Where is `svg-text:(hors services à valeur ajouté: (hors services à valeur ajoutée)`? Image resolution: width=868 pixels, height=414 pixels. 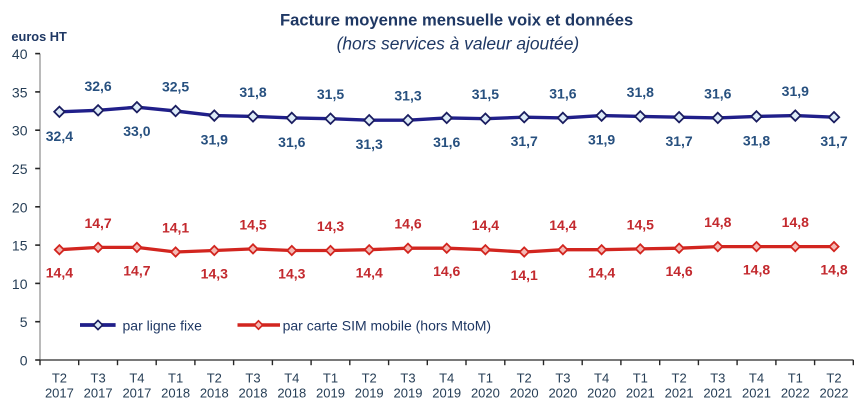
svg-text:(hors services à valeur ajouté: (hors services à valeur ajoutée) is located at coordinates (458, 44).